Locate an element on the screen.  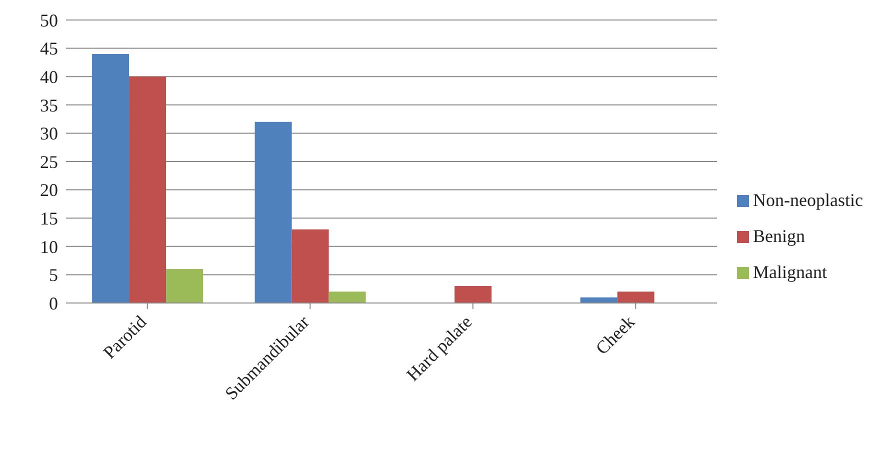
y-tick-label: 40 is located at coordinates (49, 76).